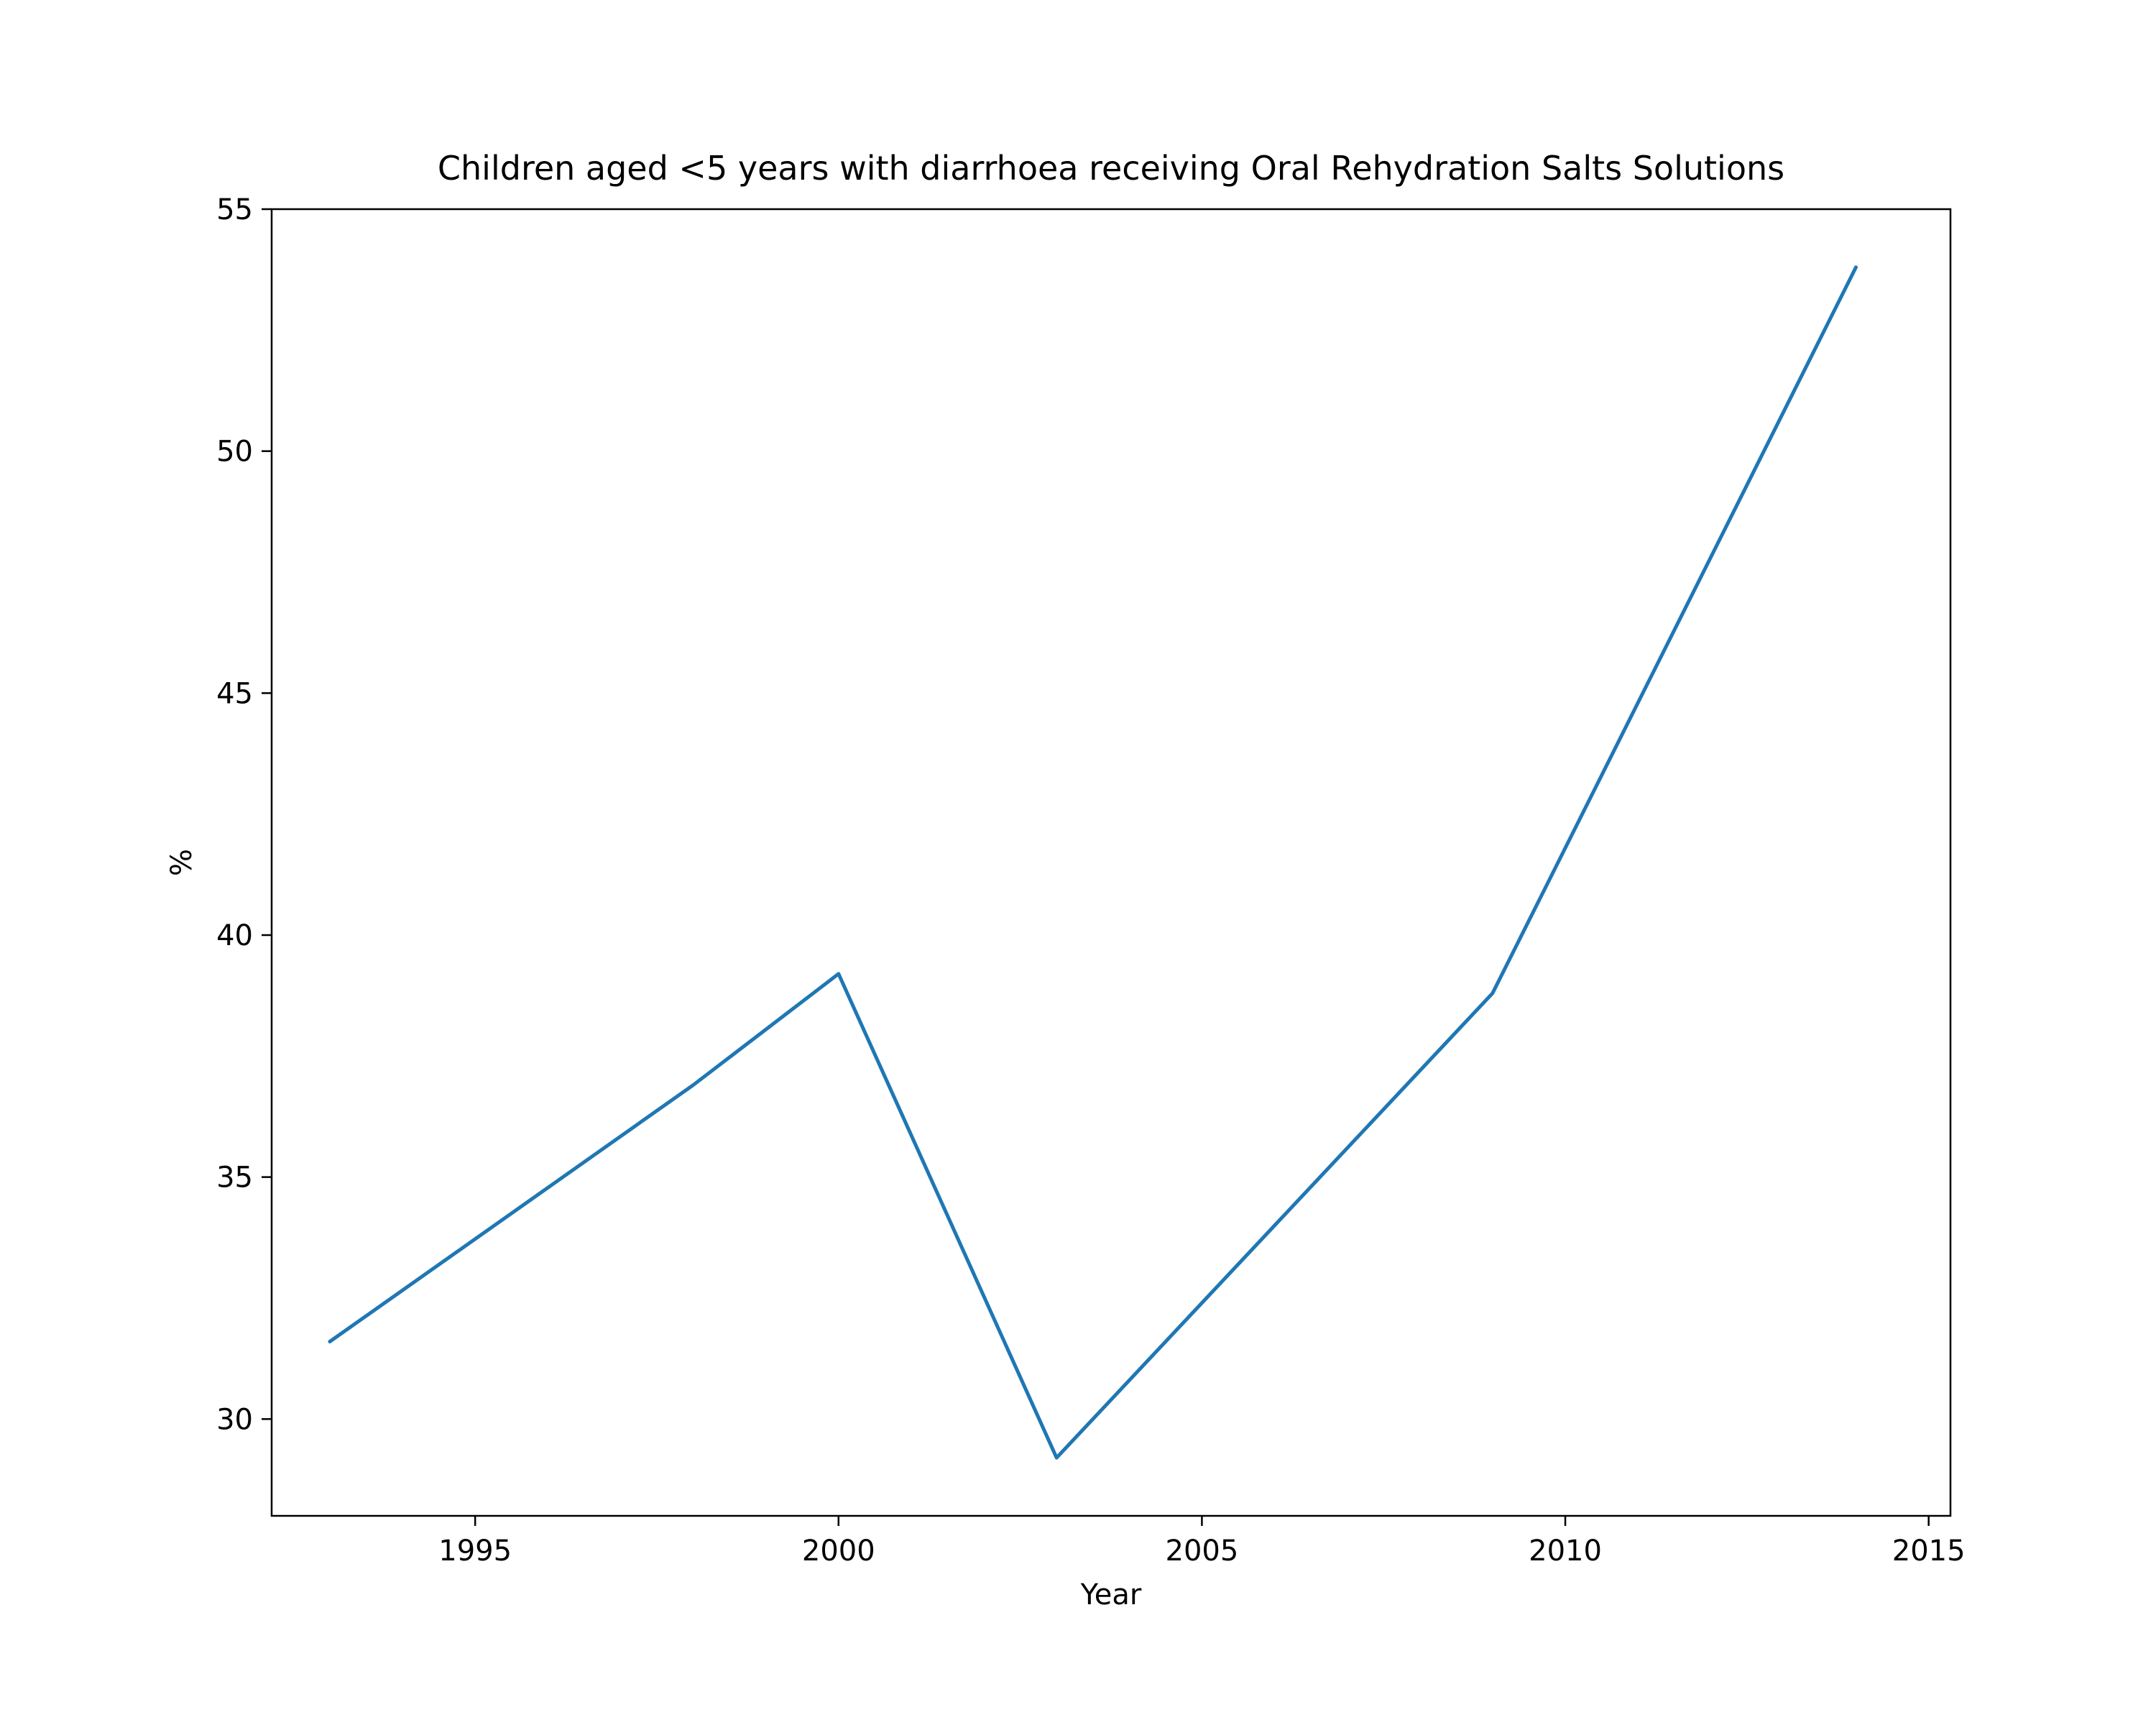 The image size is (2156, 1725). Describe the element at coordinates (1565, 1551) in the screenshot. I see `x-tick-label: 2010` at that location.